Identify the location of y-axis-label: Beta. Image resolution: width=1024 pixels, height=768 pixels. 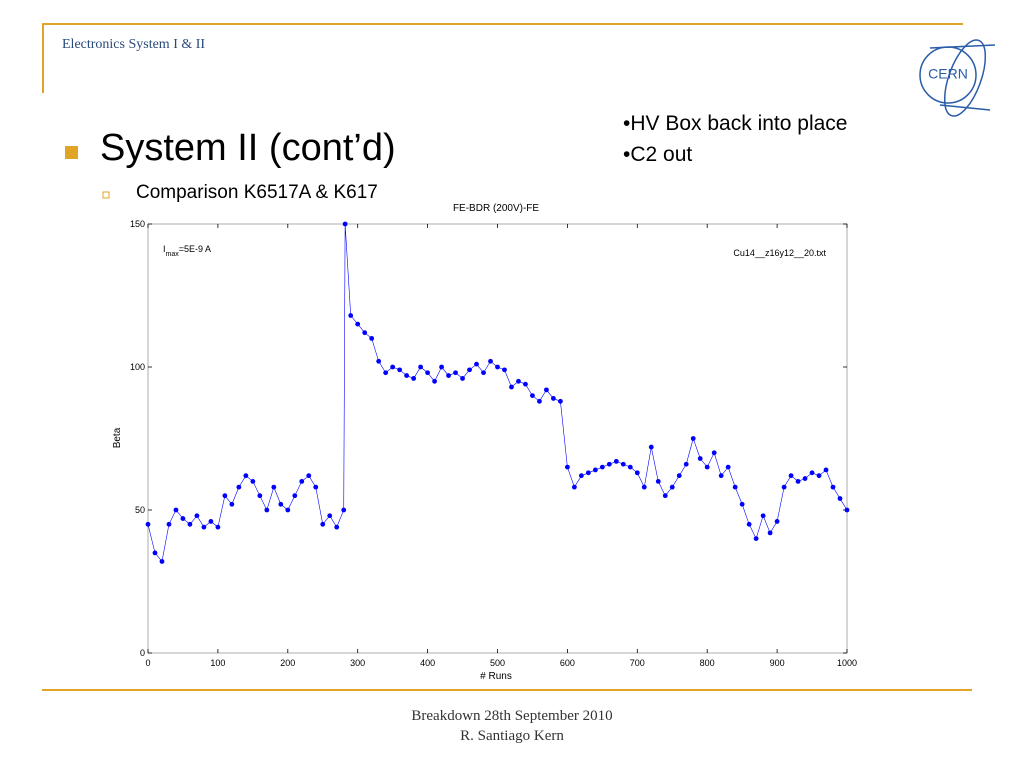
(117, 437).